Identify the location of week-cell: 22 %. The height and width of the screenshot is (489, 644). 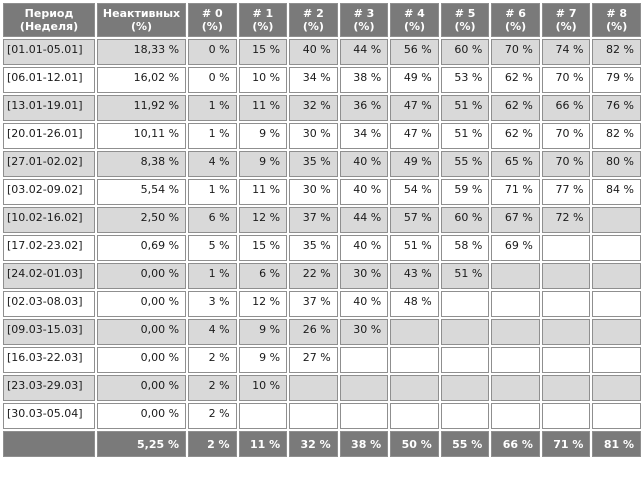
(313, 276).